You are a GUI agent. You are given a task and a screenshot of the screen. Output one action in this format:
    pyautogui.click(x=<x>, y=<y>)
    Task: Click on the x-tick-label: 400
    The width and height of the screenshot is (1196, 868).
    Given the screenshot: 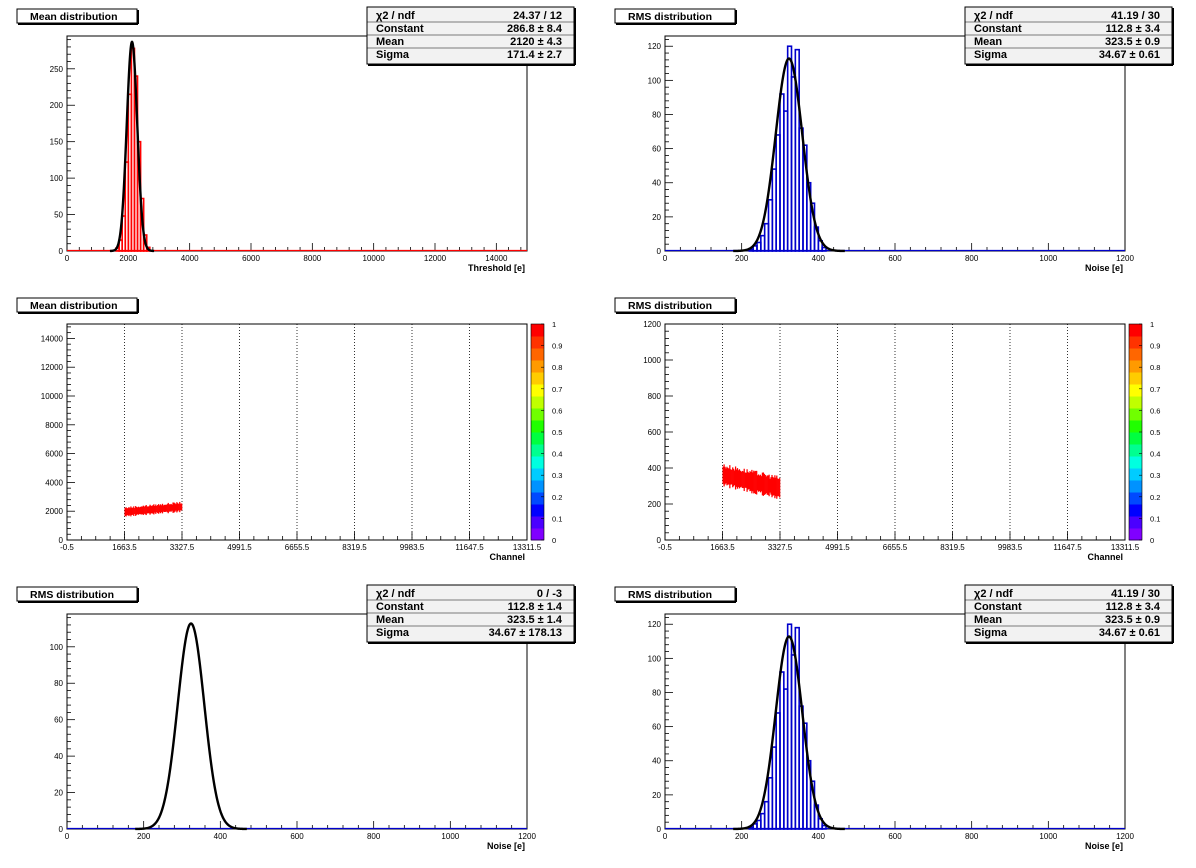 What is the action you would take?
    pyautogui.click(x=221, y=836)
    